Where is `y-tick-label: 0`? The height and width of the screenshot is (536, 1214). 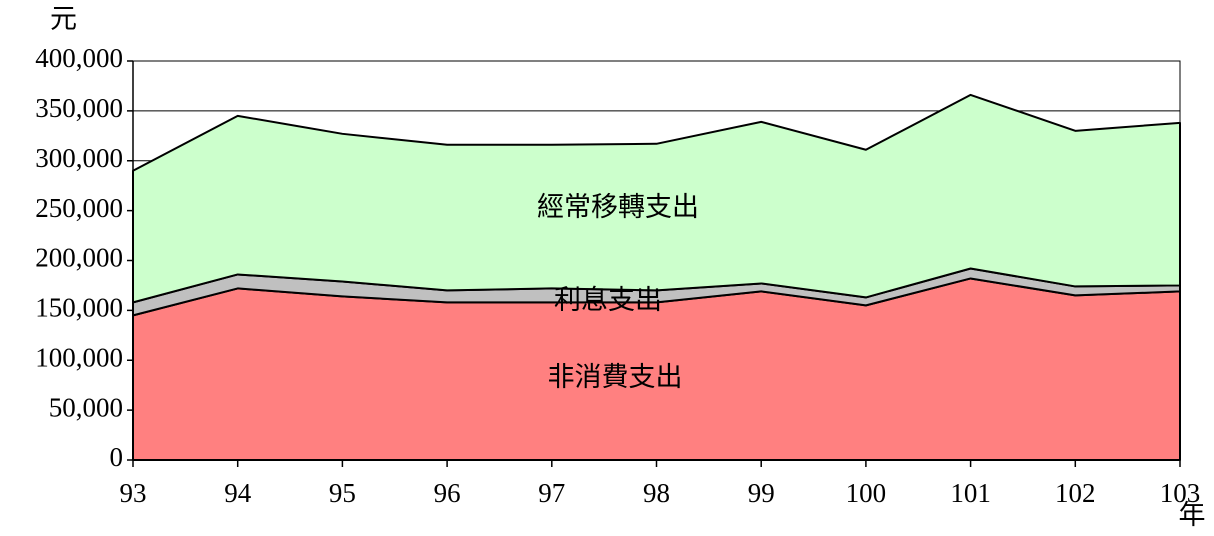 y-tick-label: 0 is located at coordinates (117, 457).